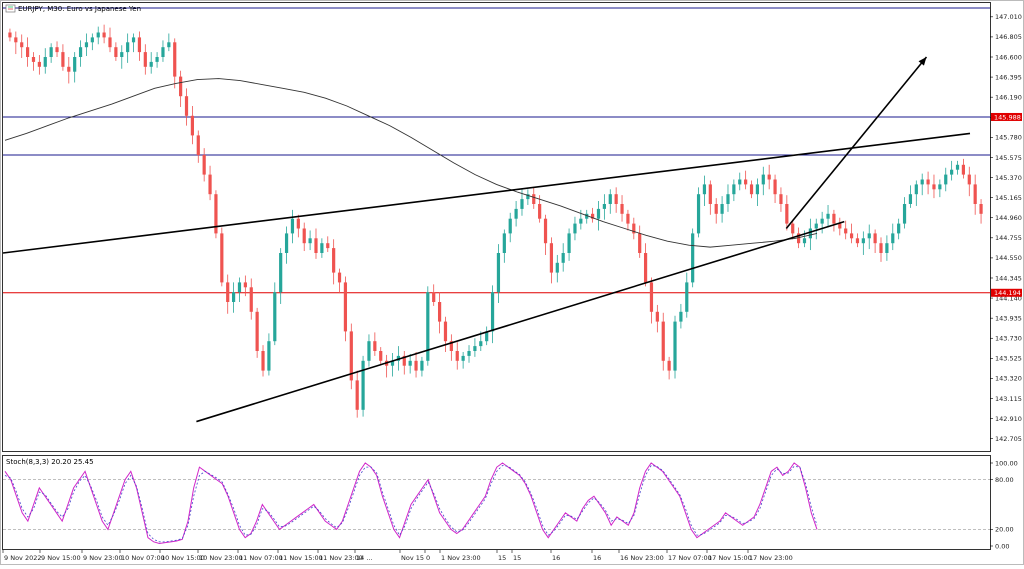 This screenshot has height=569, width=1024. What do you see at coordinates (301, 558) in the screenshot?
I see `time-tick-label: 11 Nov 15:00` at bounding box center [301, 558].